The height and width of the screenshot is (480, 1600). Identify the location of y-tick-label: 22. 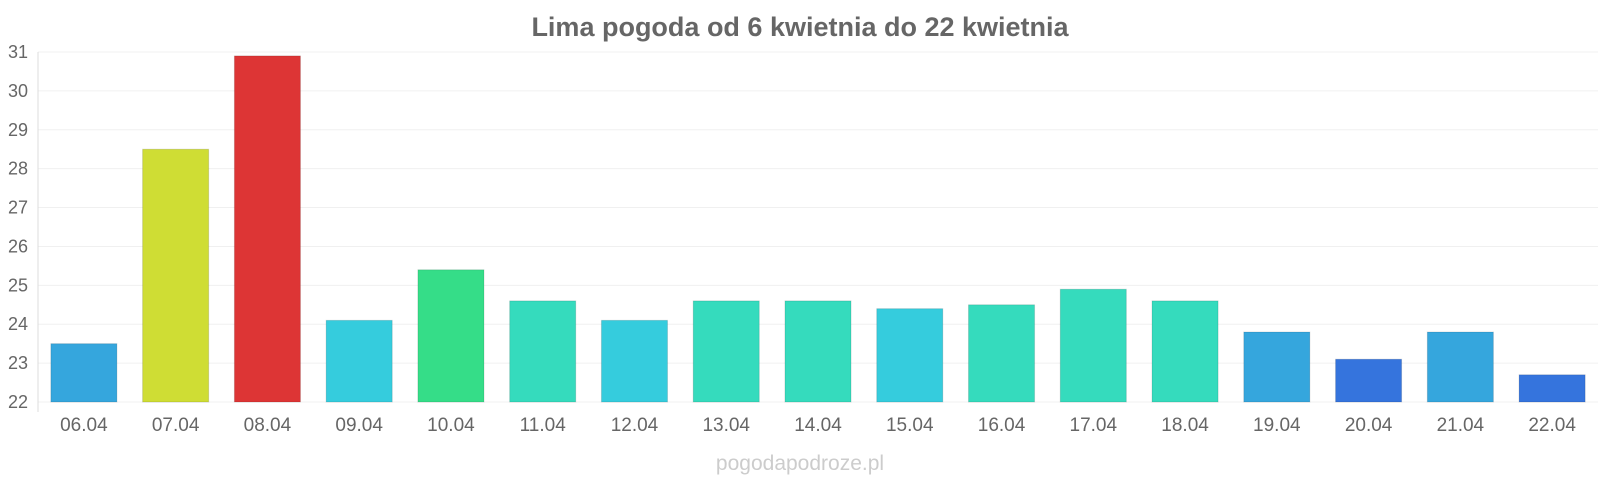
(18, 402).